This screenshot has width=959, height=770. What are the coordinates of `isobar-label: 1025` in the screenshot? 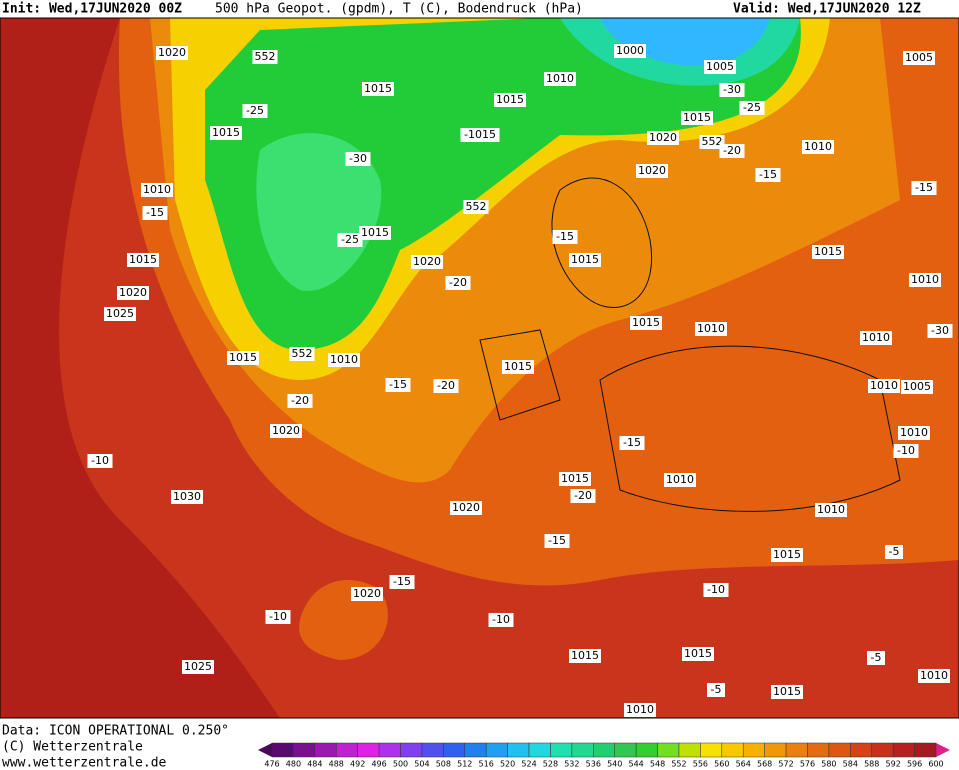 It's located at (120, 313).